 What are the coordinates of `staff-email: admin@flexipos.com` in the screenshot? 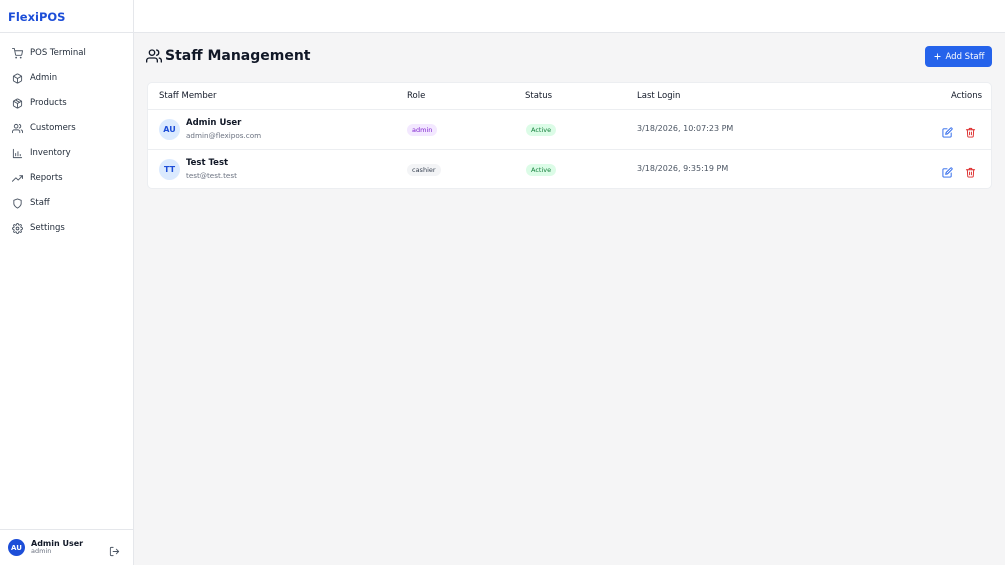 It's located at (224, 135).